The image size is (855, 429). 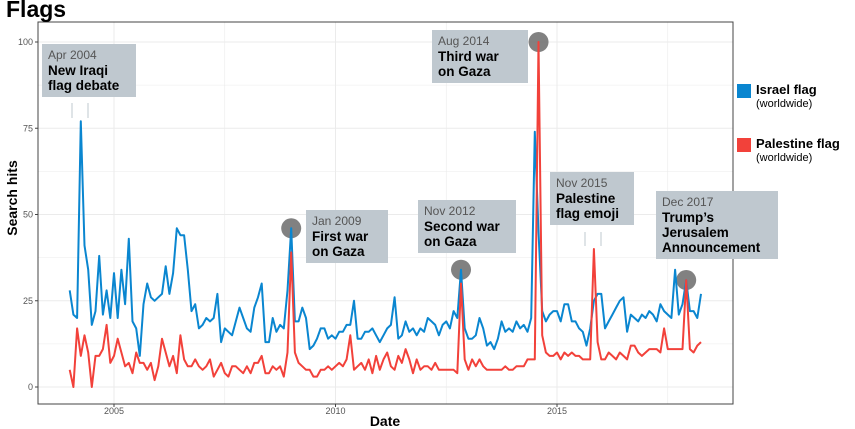 I want to click on annotation-jerusalem: Dec 2017 Trump’s Jerusalem Announcement, so click(x=717, y=225).